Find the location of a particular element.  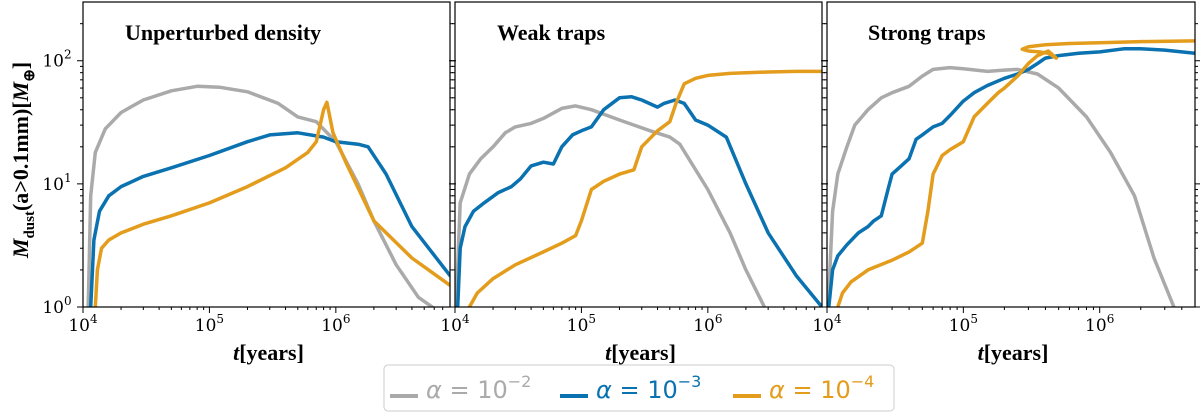

panel-title: Weak traps is located at coordinates (551, 32).